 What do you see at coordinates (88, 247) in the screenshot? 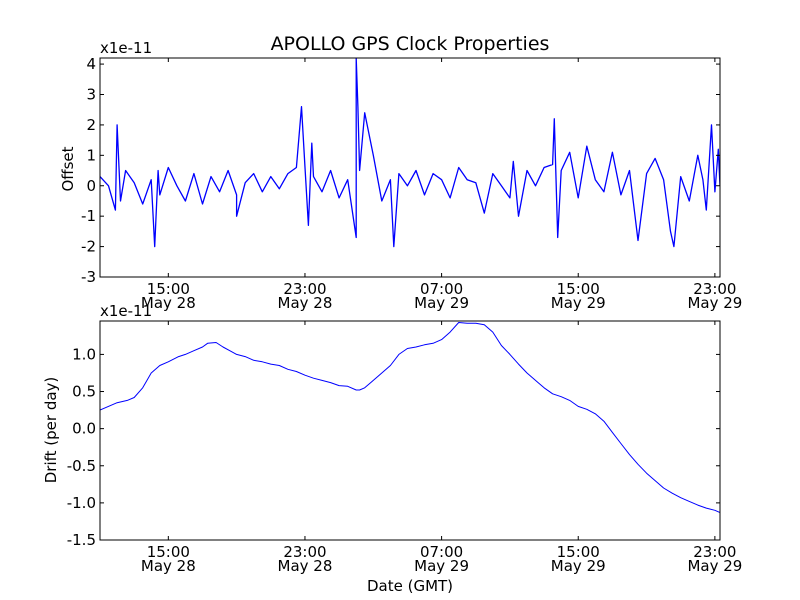
I see `offset-y-tick-label: -2` at bounding box center [88, 247].